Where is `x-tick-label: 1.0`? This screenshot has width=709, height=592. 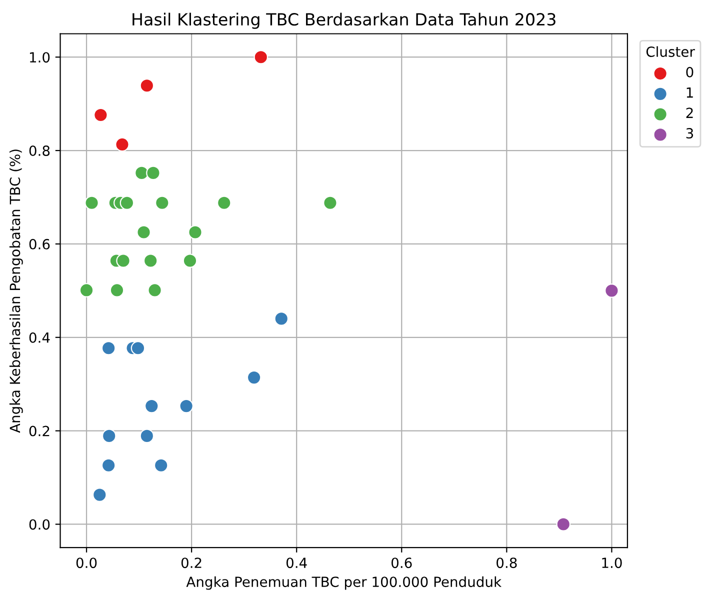
x-tick-label: 1.0 is located at coordinates (612, 563).